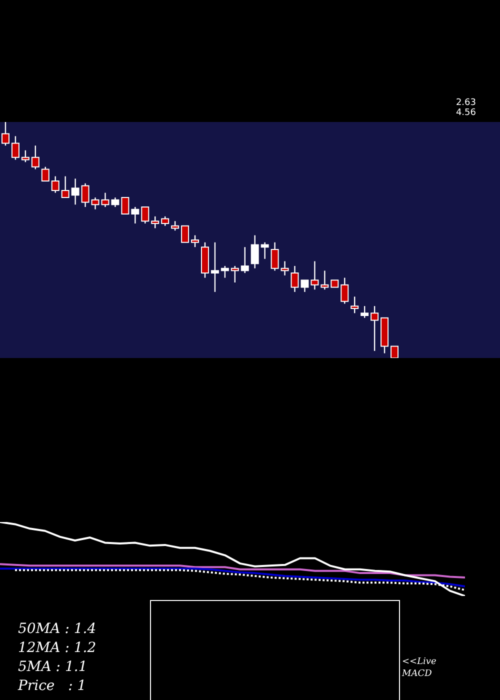  I want to click on text: Price : 1, so click(52, 686).